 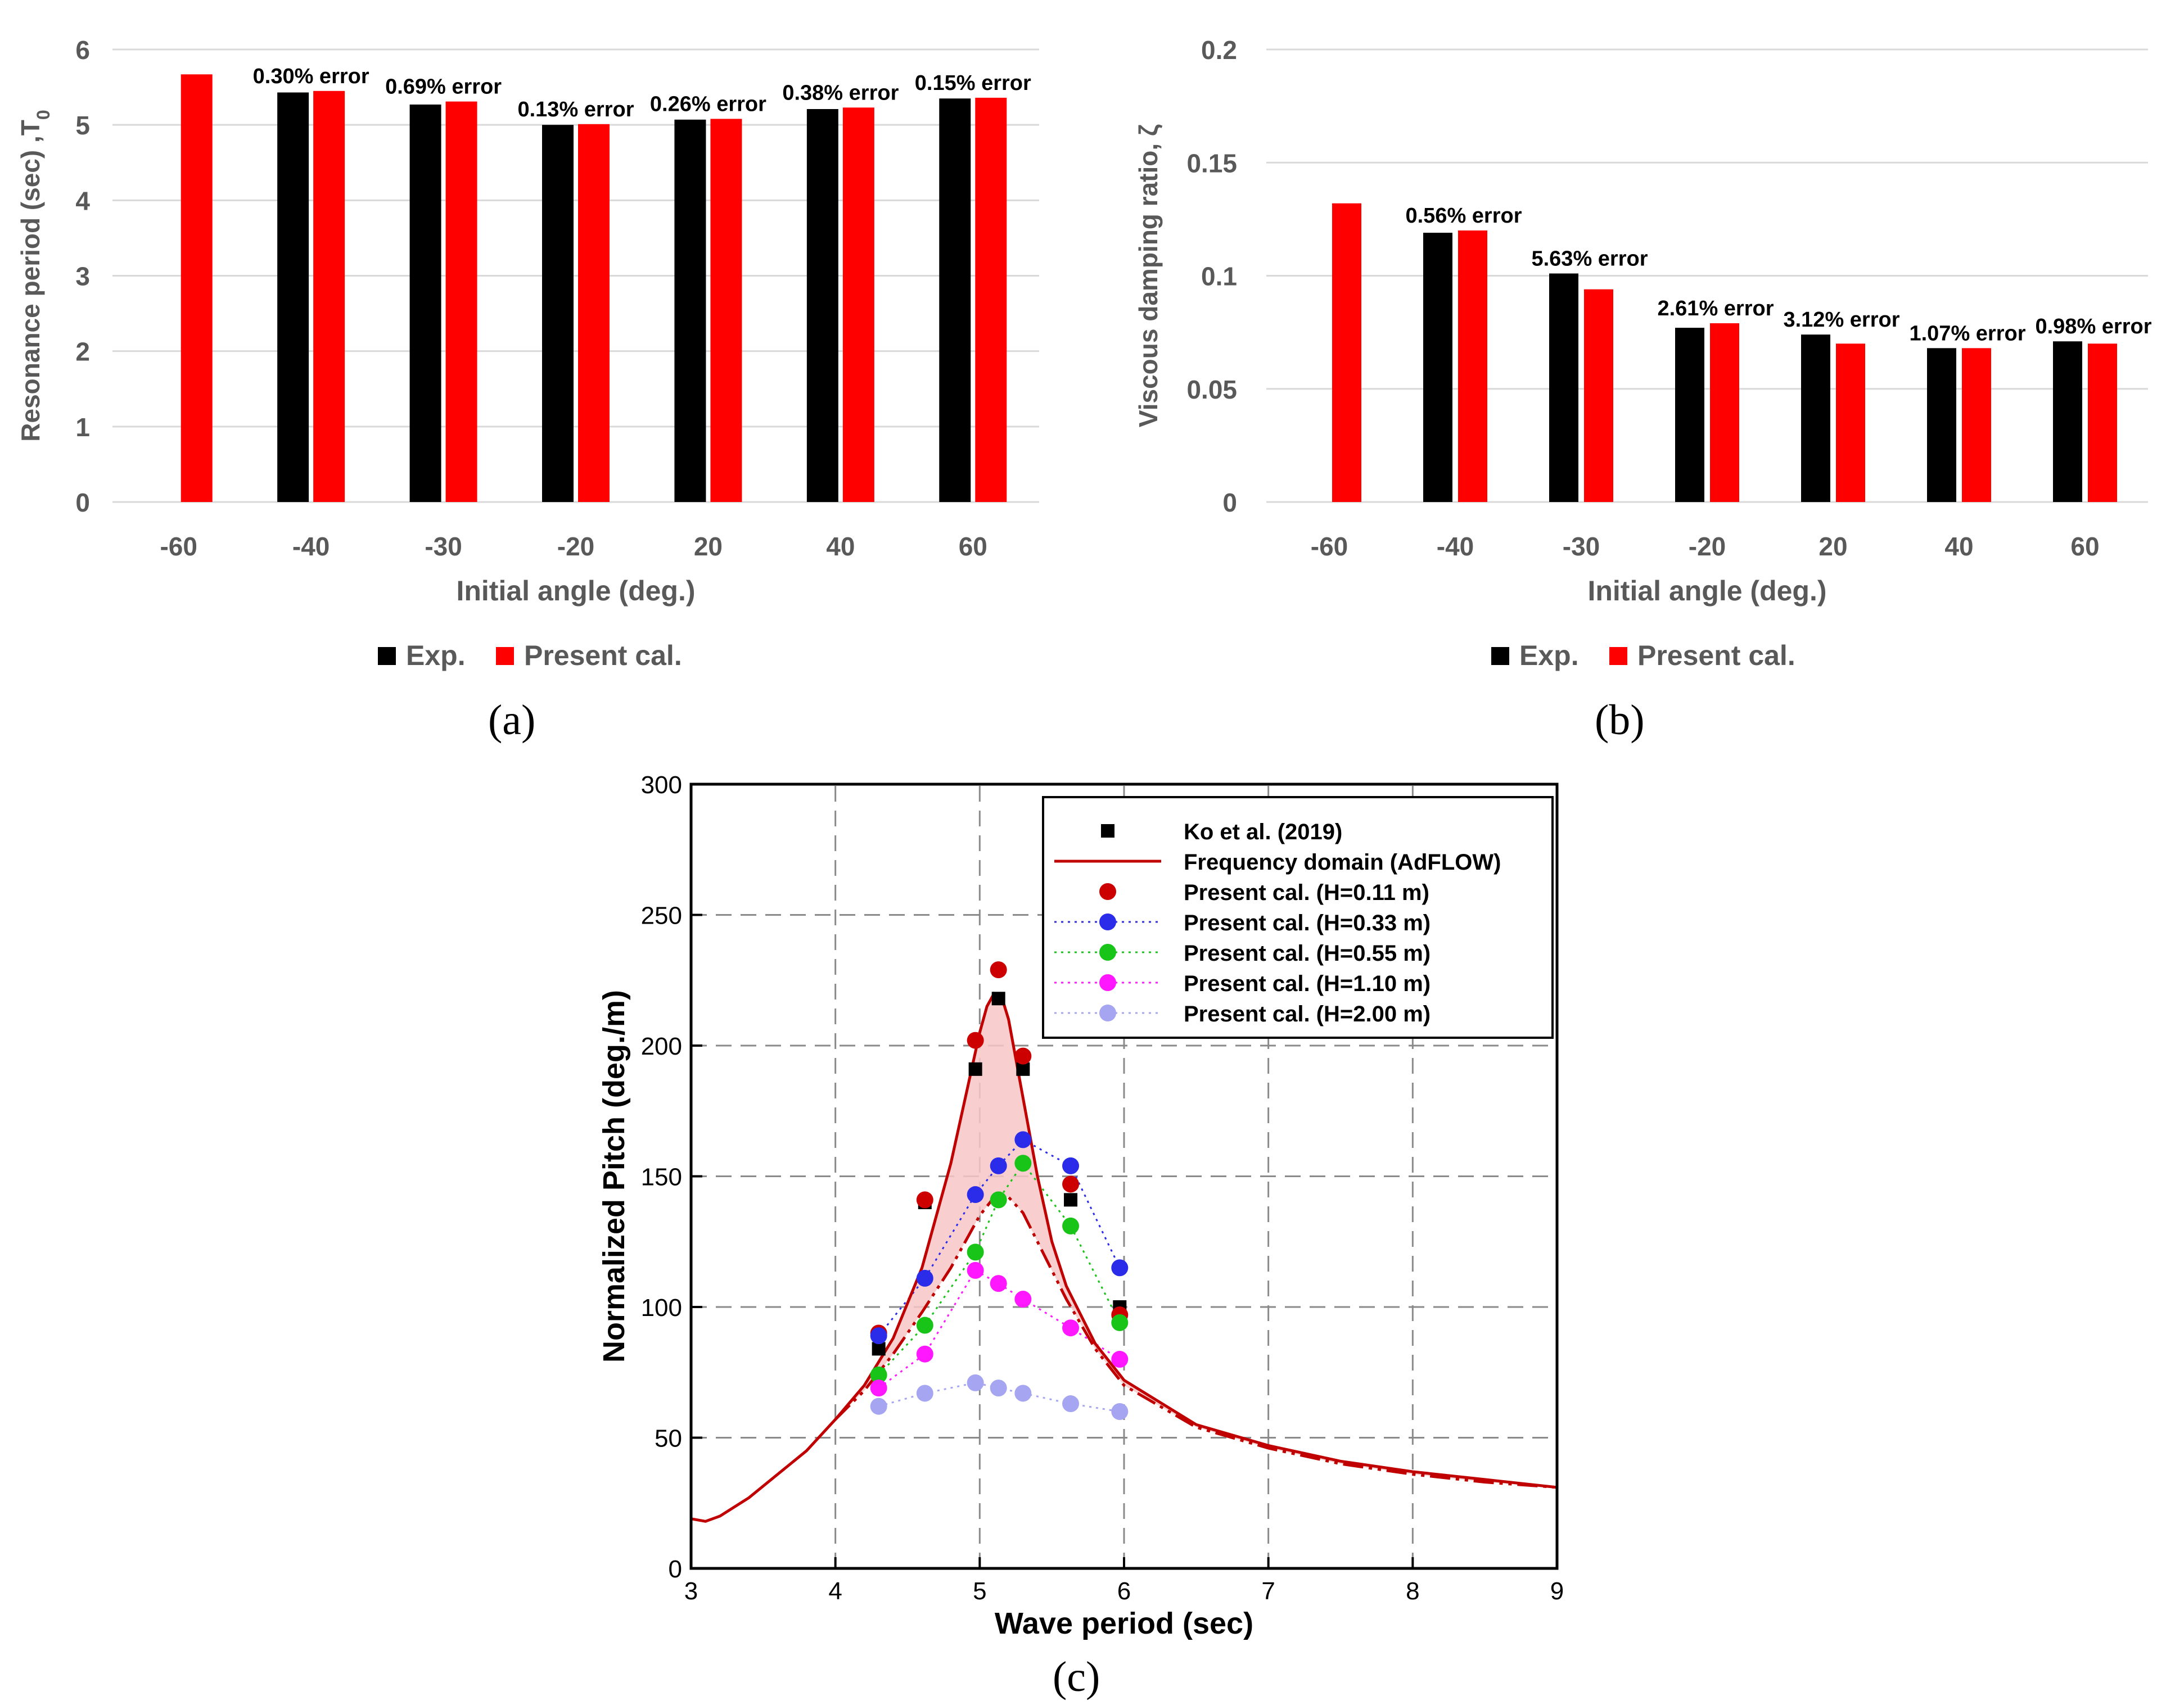 I want to click on legend-label: Frequency domain (AdFLOW), so click(x=1342, y=862).